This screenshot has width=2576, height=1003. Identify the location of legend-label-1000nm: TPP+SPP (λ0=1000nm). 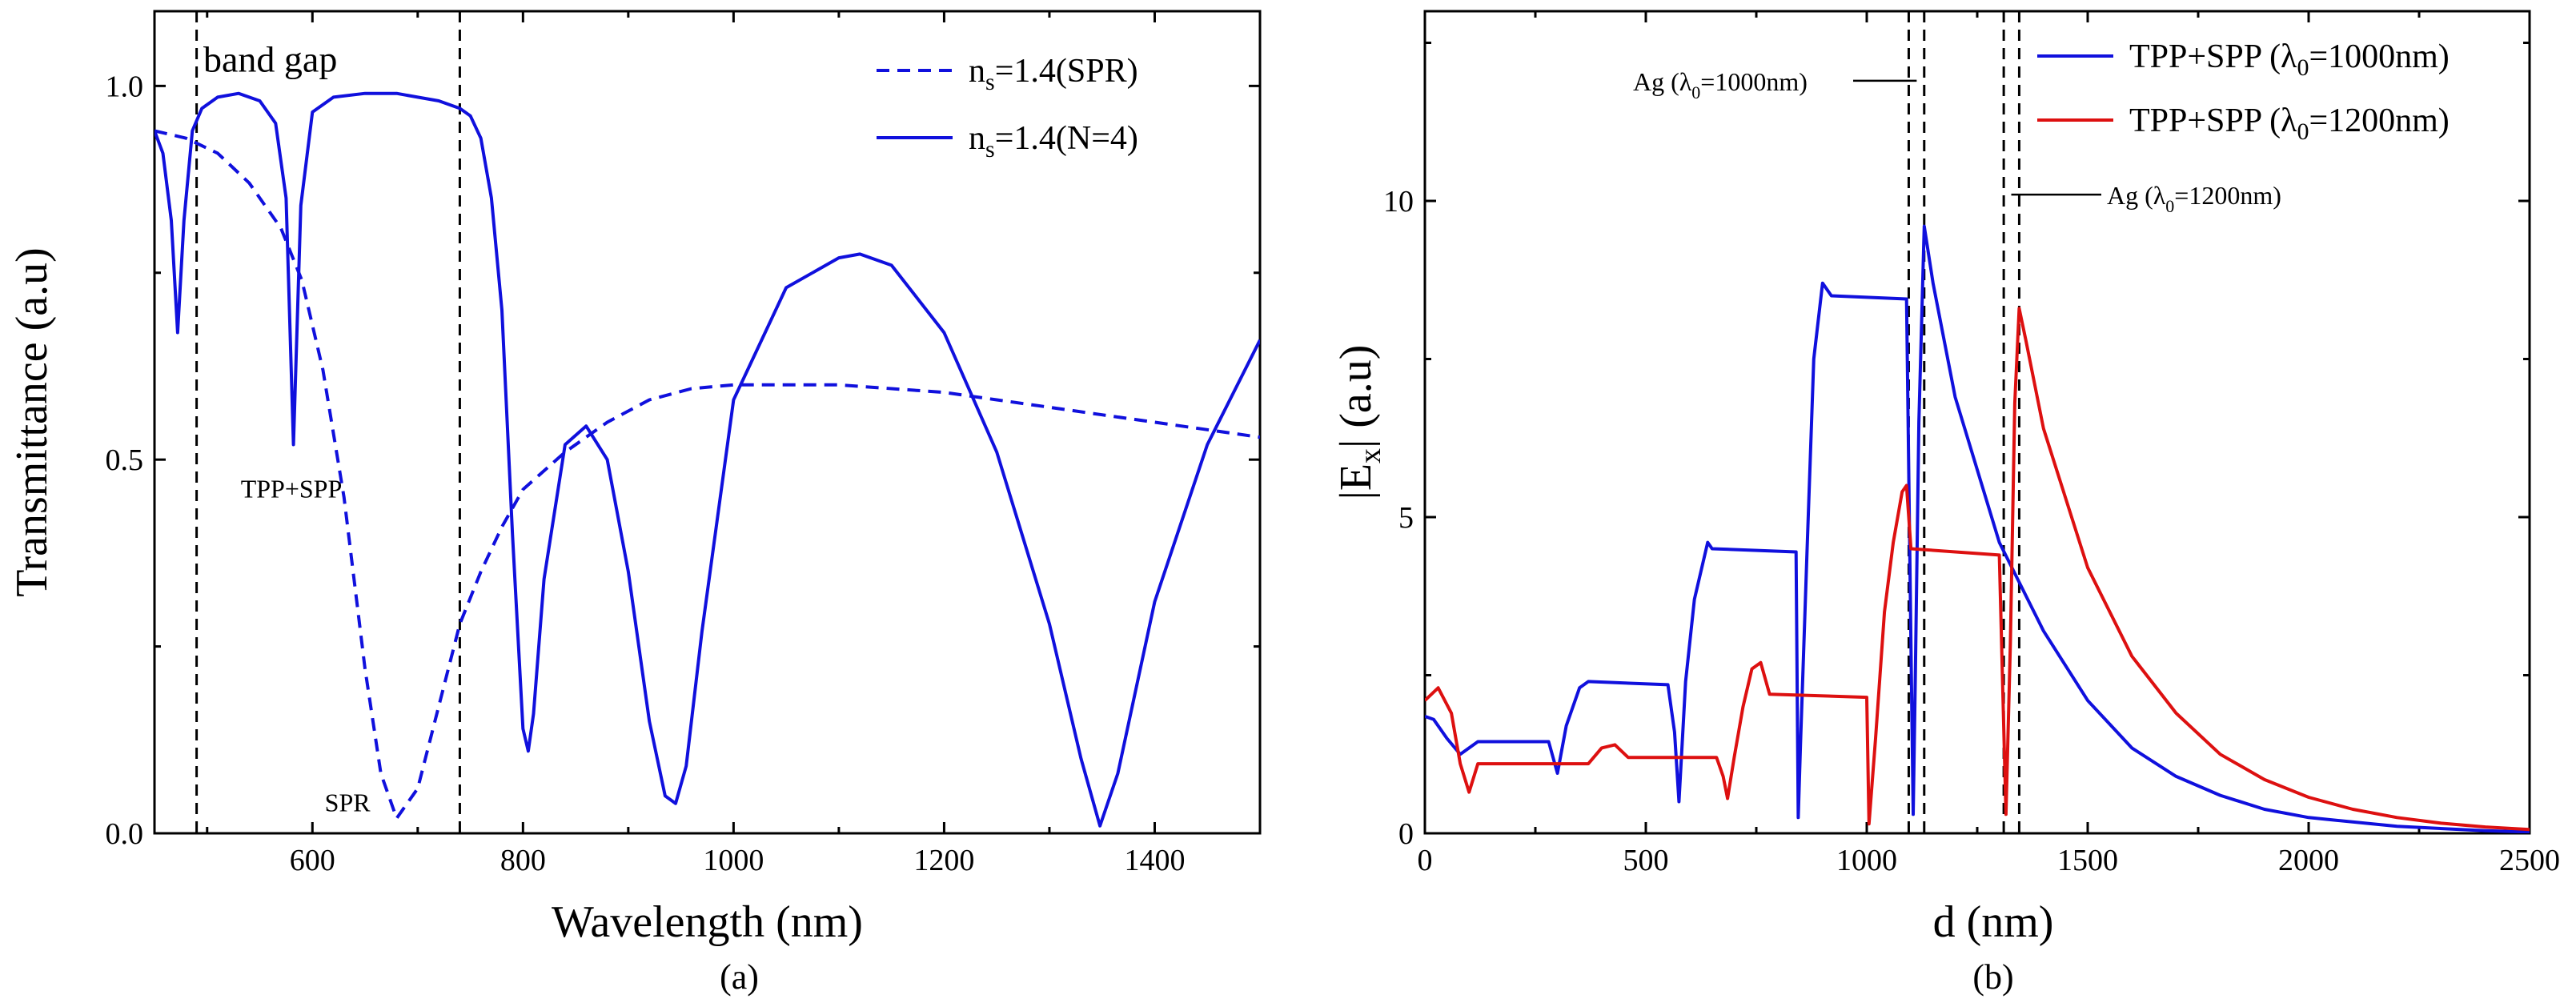
(2289, 59).